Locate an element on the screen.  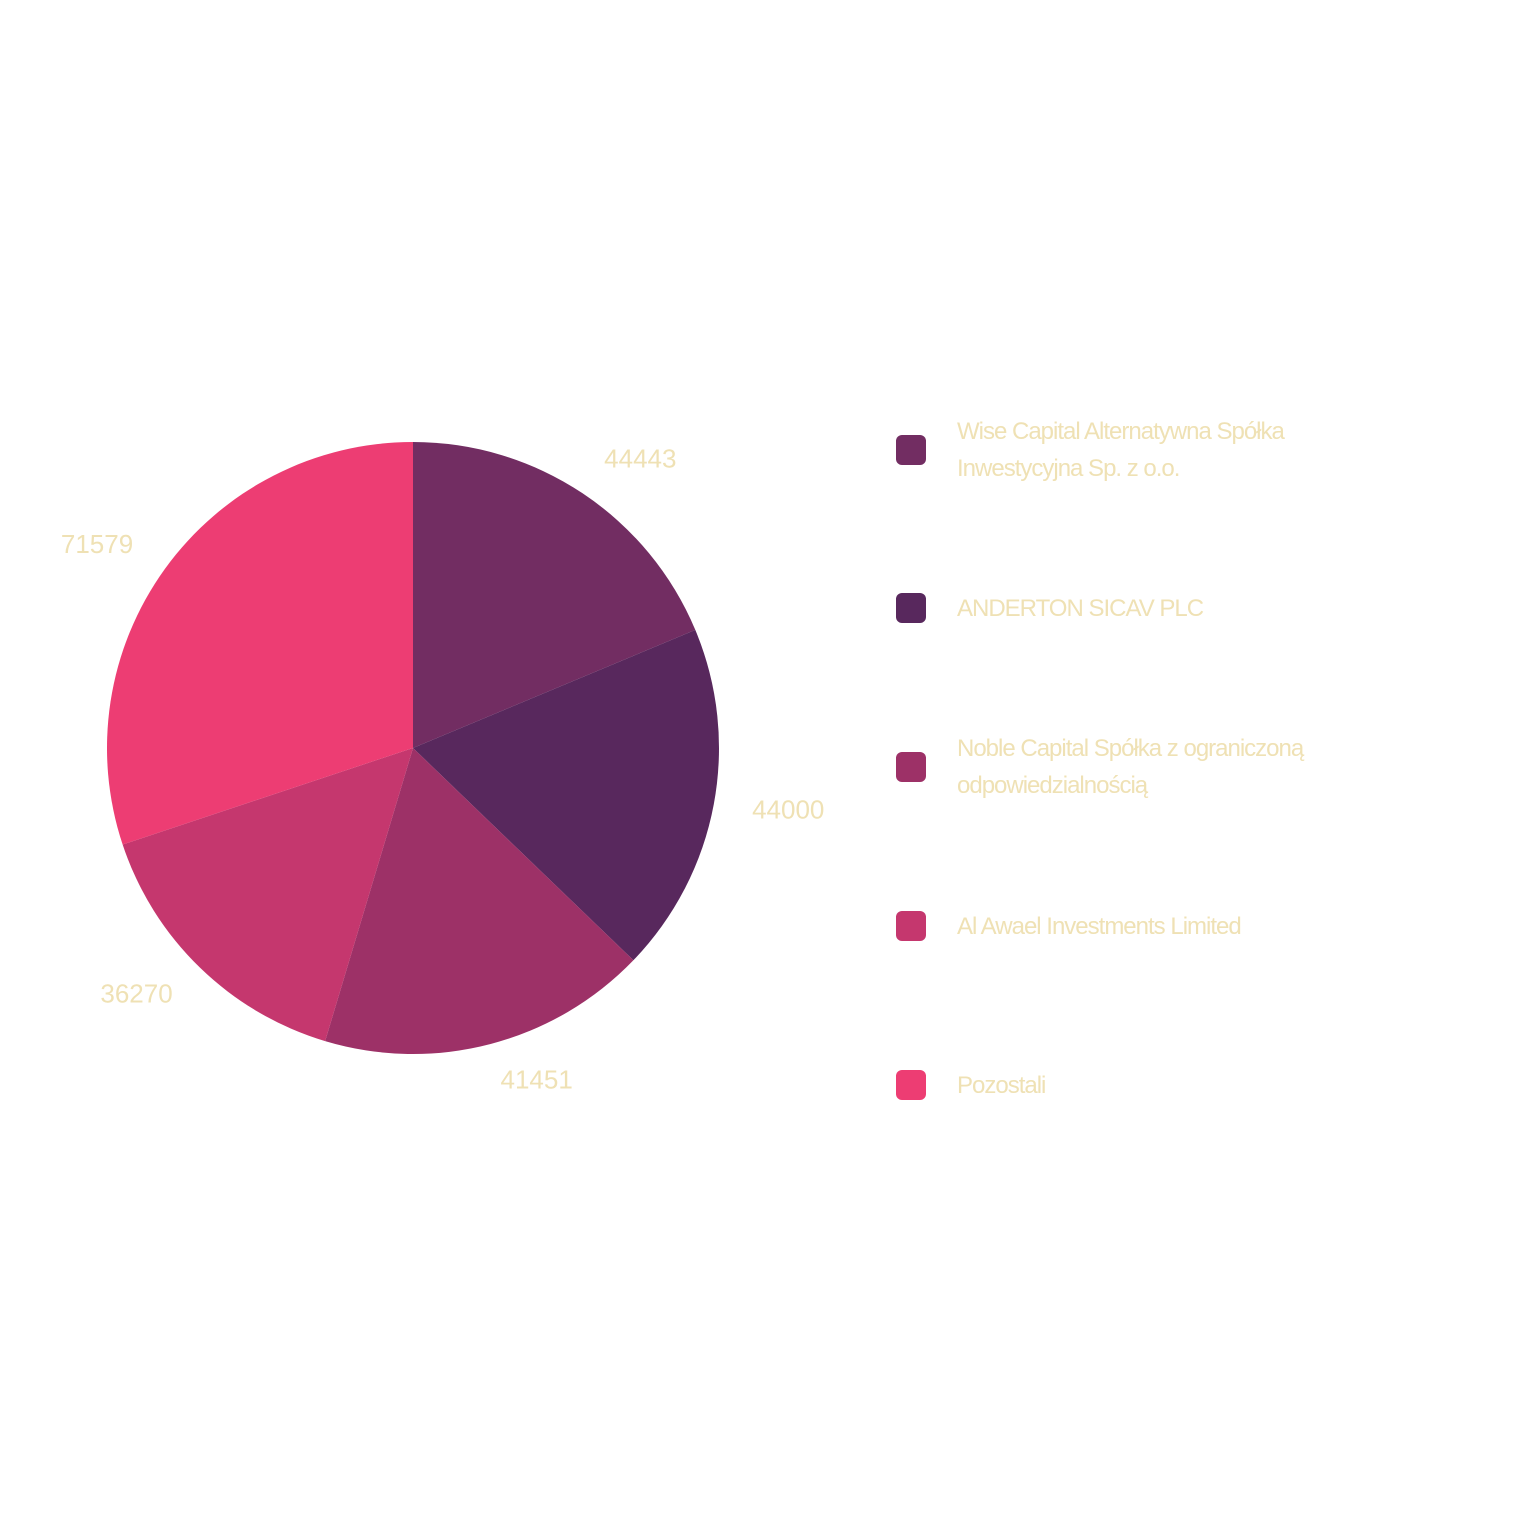
legend-label: Pozostali is located at coordinates (1001, 1085).